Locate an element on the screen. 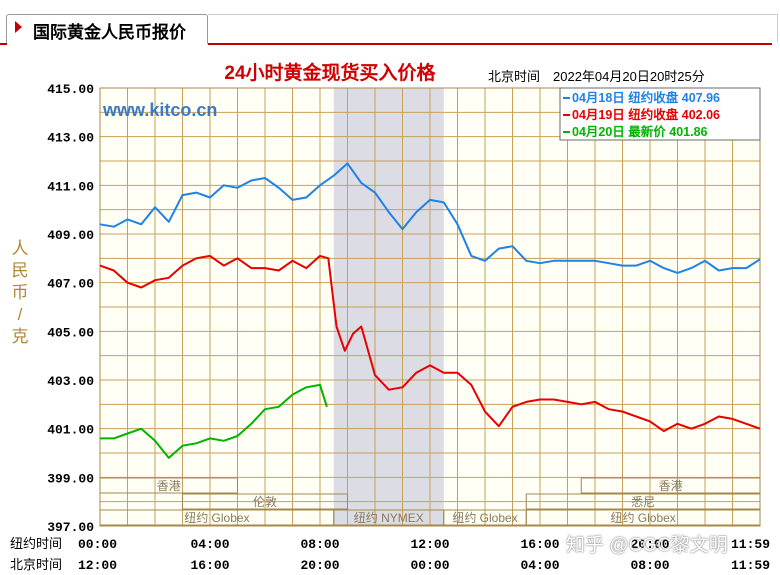  y-tick-label: 415.00 is located at coordinates (70, 89).